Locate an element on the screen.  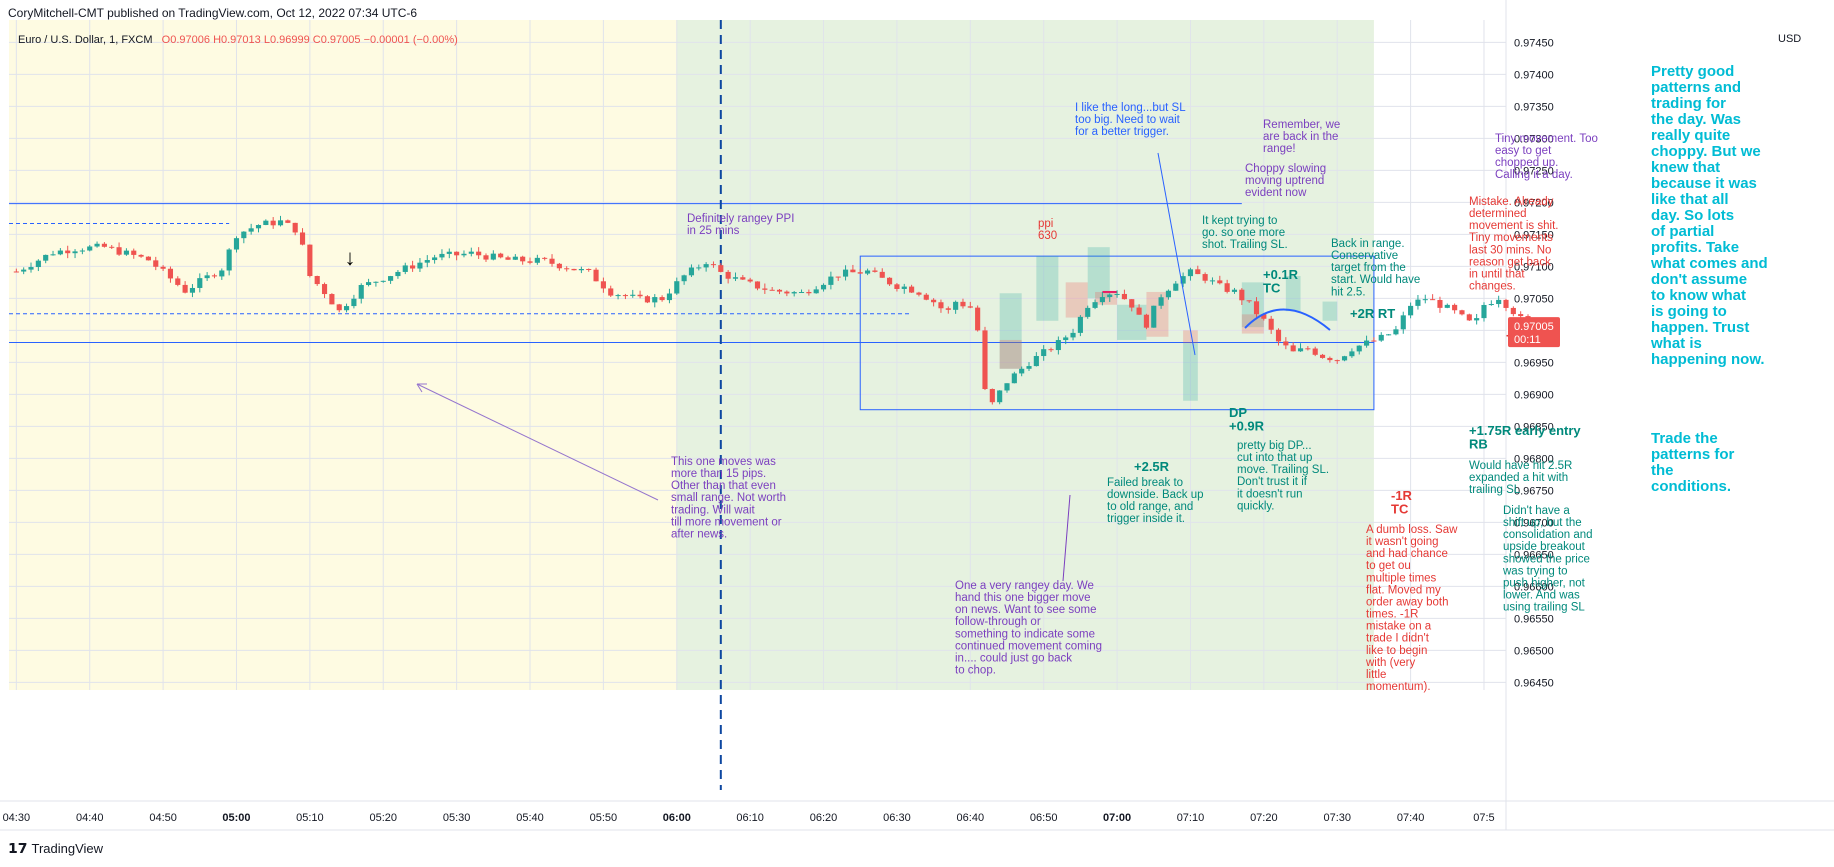
chart-annotation: +2R RT is located at coordinates (1372, 313).